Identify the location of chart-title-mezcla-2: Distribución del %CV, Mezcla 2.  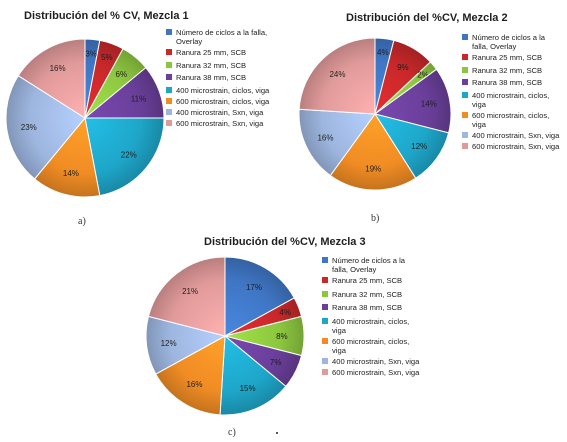
(427, 18).